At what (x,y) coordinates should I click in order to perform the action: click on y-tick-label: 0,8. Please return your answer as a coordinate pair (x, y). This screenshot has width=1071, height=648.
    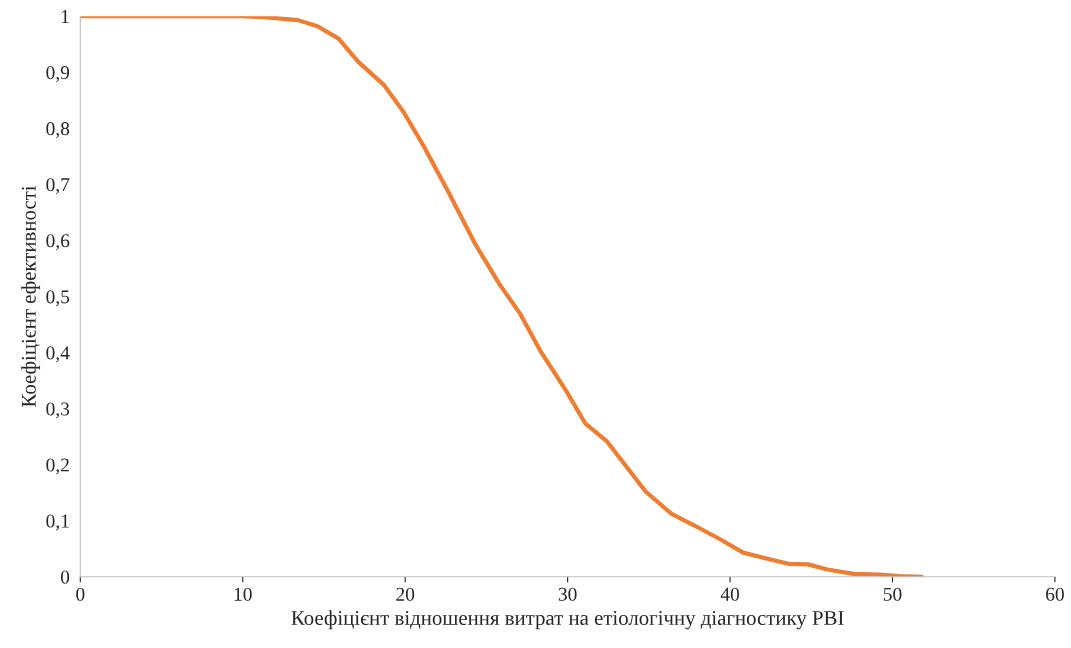
    Looking at the image, I should click on (58, 130).